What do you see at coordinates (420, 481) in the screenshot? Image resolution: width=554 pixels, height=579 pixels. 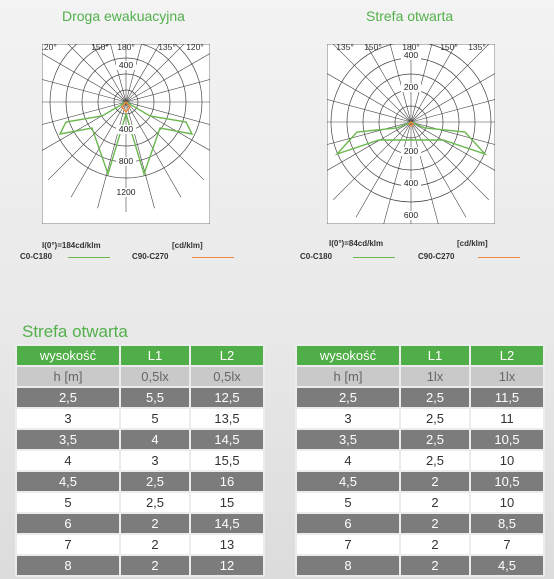 I see `table-row: 4,5 2 10,5` at bounding box center [420, 481].